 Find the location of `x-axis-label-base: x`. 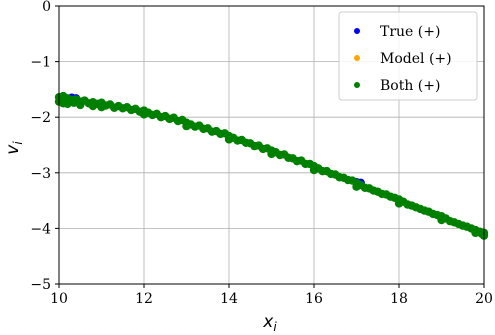

x-axis-label-base: x is located at coordinates (268, 322).